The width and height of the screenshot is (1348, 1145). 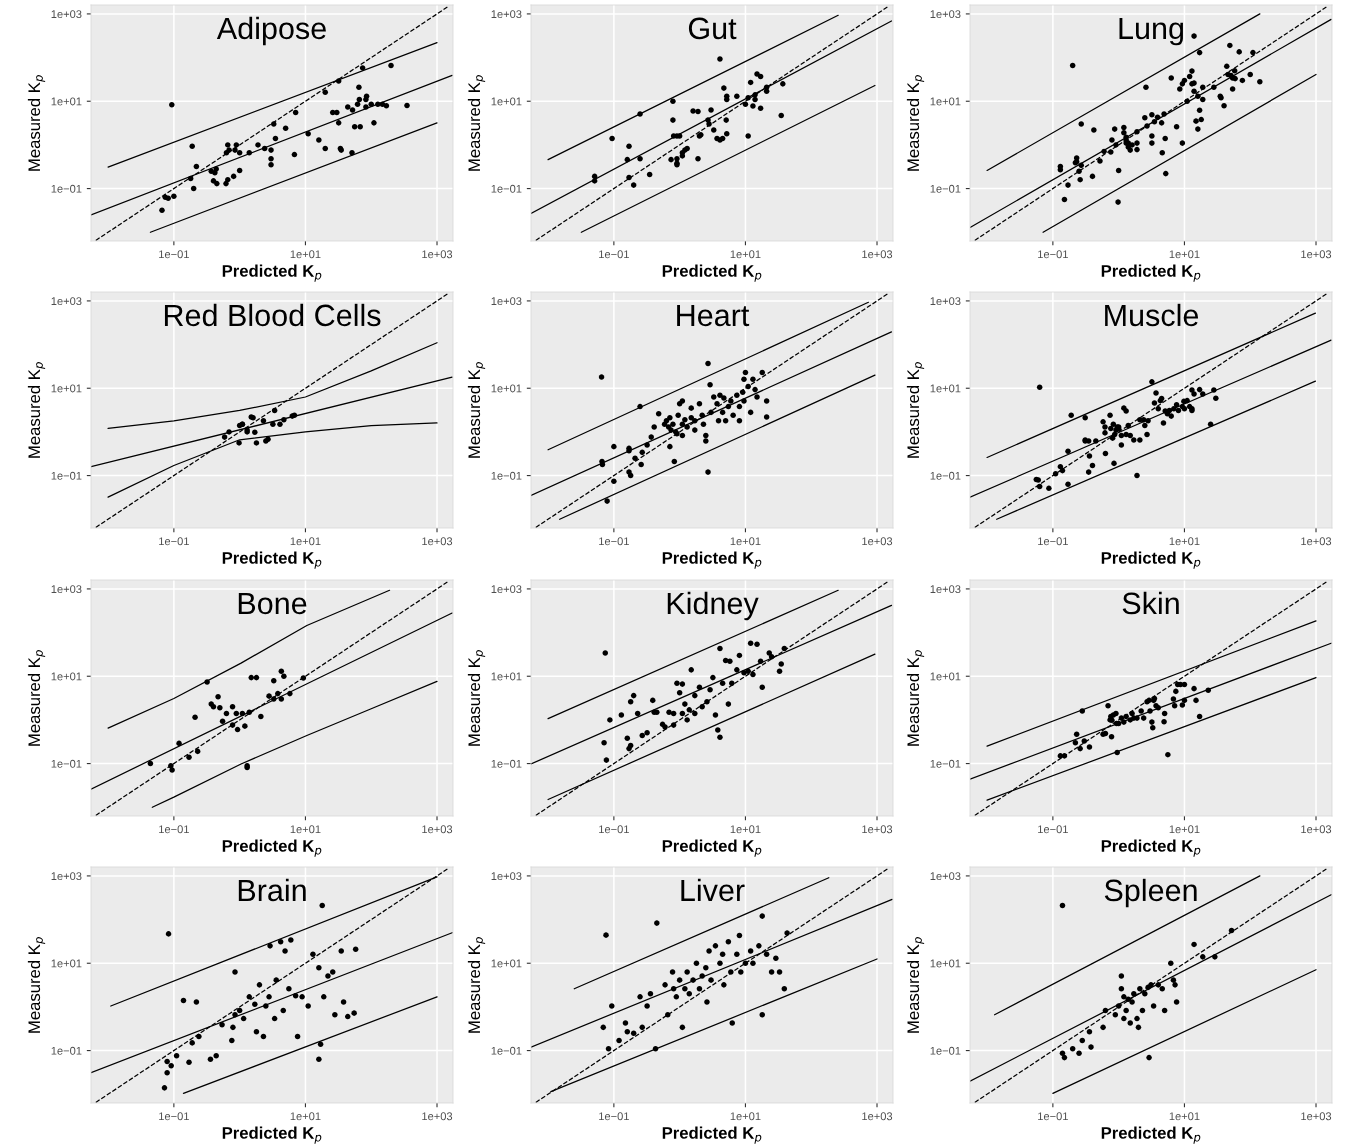 I want to click on chart-title: Kidney, so click(x=713, y=606).